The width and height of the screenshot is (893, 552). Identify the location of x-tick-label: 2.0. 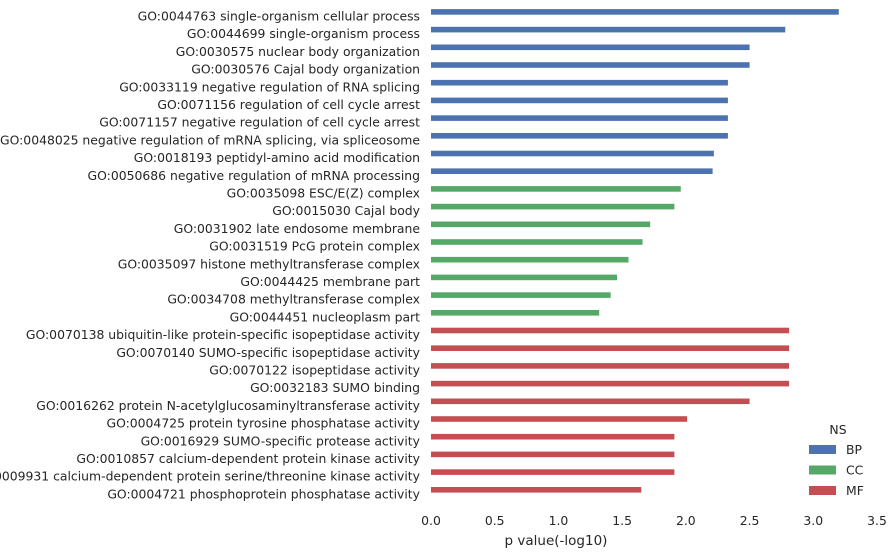
(686, 520).